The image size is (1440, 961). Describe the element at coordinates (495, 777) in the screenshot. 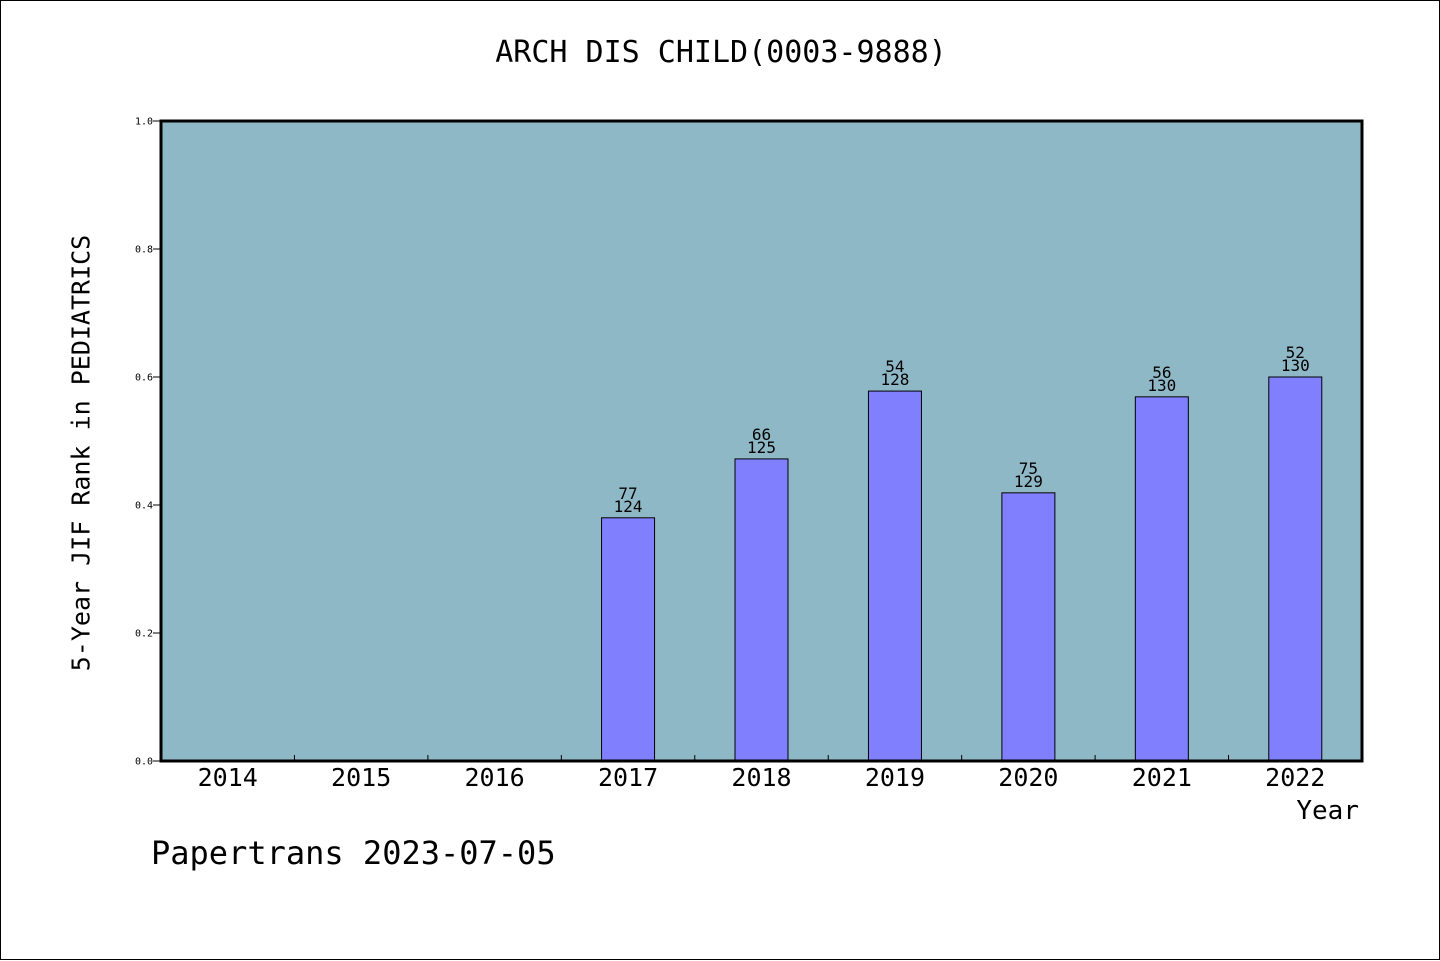

I see `x-tick-label: 2016` at that location.